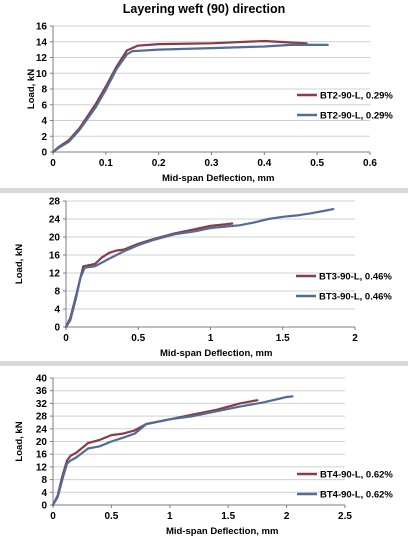 The width and height of the screenshot is (408, 550). What do you see at coordinates (106, 163) in the screenshot?
I see `x-tick-label: 0.1` at bounding box center [106, 163].